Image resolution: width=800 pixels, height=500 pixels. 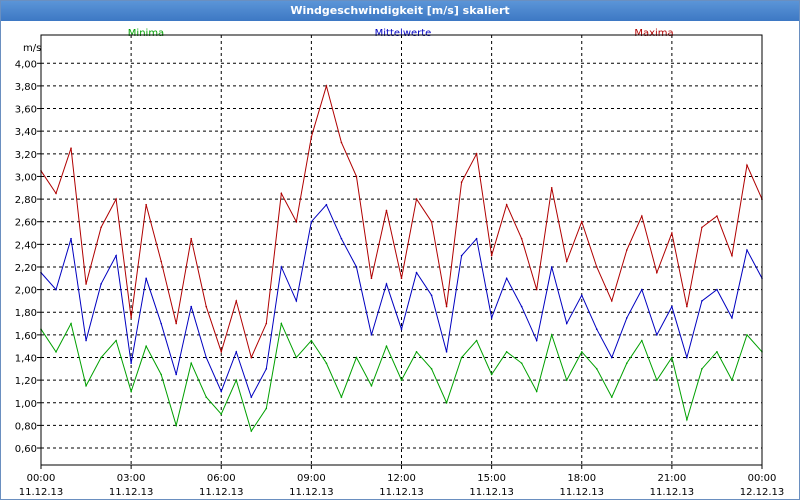 What do you see at coordinates (491, 478) in the screenshot?
I see `x-tick-time-label: 15:00` at bounding box center [491, 478].